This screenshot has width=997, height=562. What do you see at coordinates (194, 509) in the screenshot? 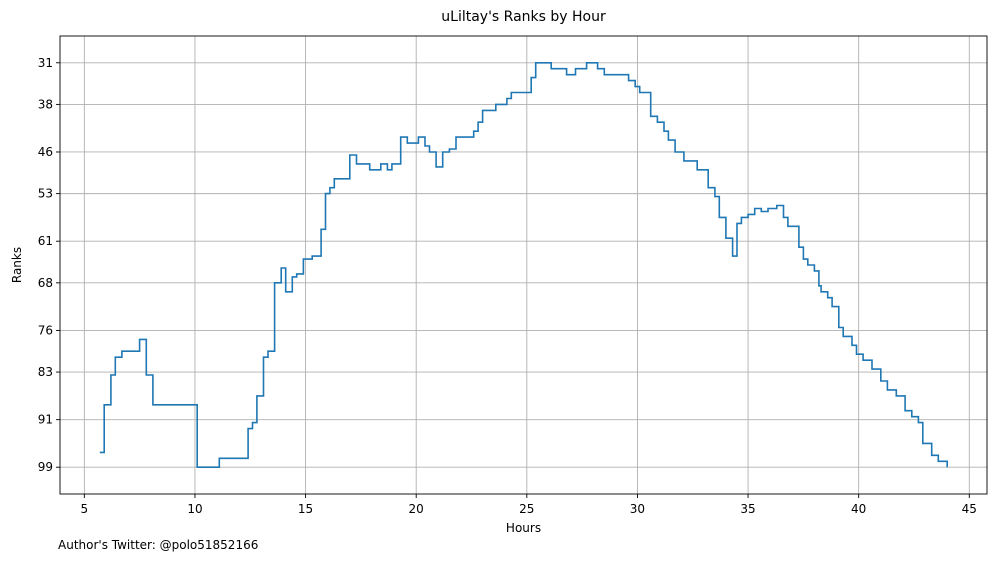
I see `x-tick-label: 10` at bounding box center [194, 509].